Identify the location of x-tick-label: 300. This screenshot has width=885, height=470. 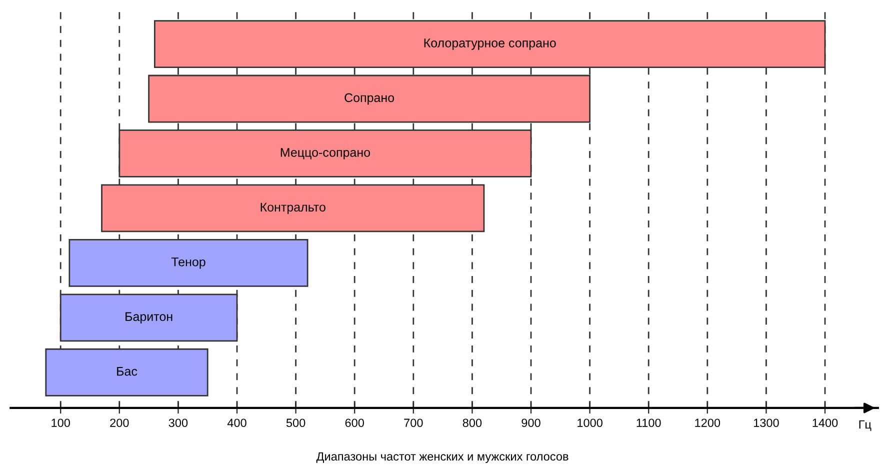
(178, 423).